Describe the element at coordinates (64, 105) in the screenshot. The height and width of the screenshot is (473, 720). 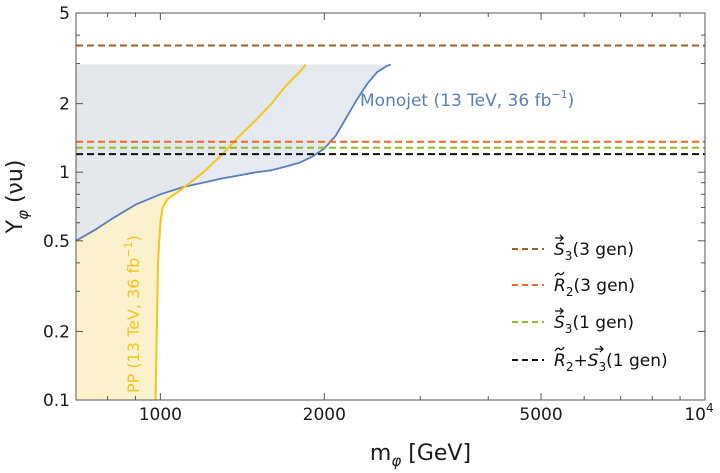
I see `y-tick-label: 2` at that location.